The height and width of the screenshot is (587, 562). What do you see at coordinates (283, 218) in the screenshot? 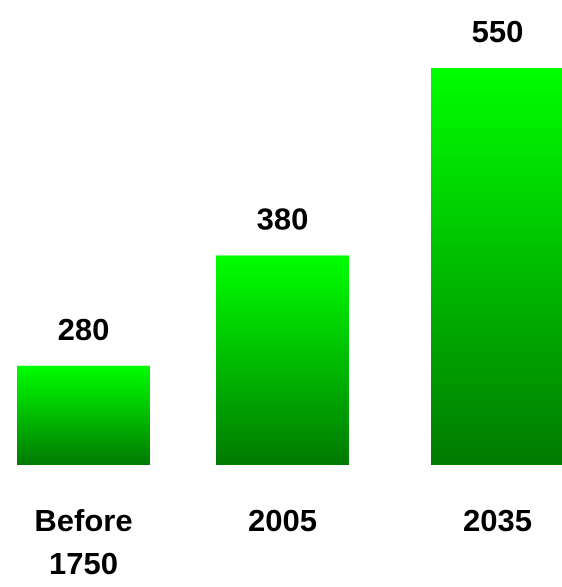
I see `data-label-1: 380` at bounding box center [283, 218].